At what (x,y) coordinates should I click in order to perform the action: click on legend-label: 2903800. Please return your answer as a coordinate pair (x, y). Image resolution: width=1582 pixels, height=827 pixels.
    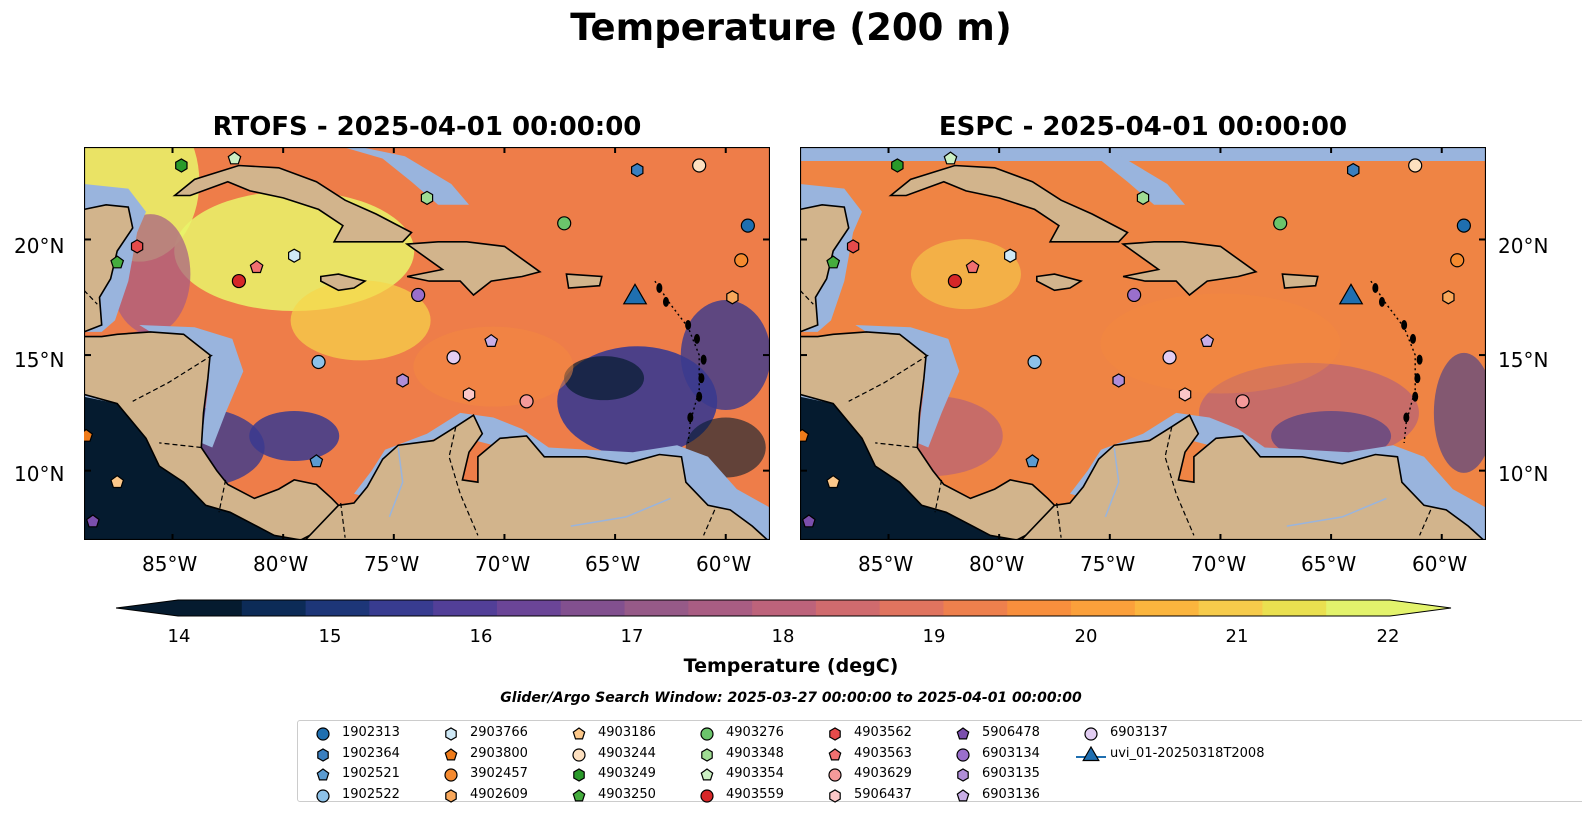
    Looking at the image, I should click on (499, 753).